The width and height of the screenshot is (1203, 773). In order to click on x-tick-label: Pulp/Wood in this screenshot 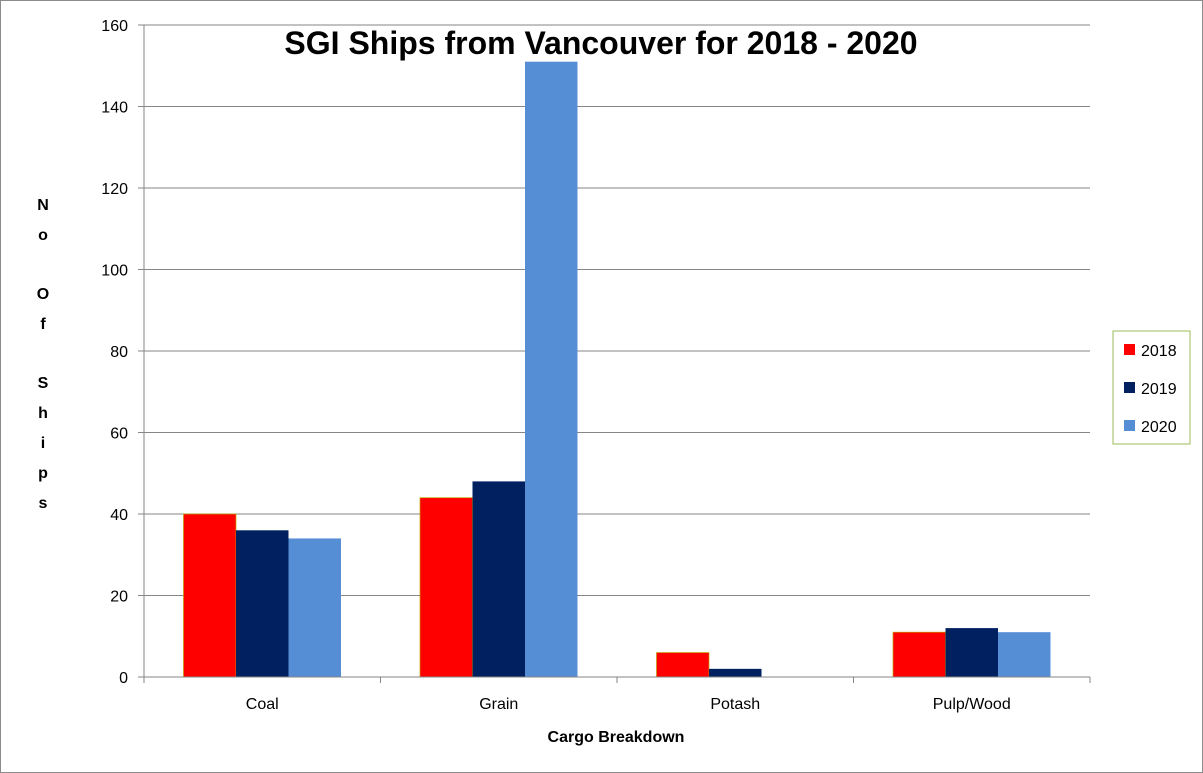, I will do `click(972, 704)`.